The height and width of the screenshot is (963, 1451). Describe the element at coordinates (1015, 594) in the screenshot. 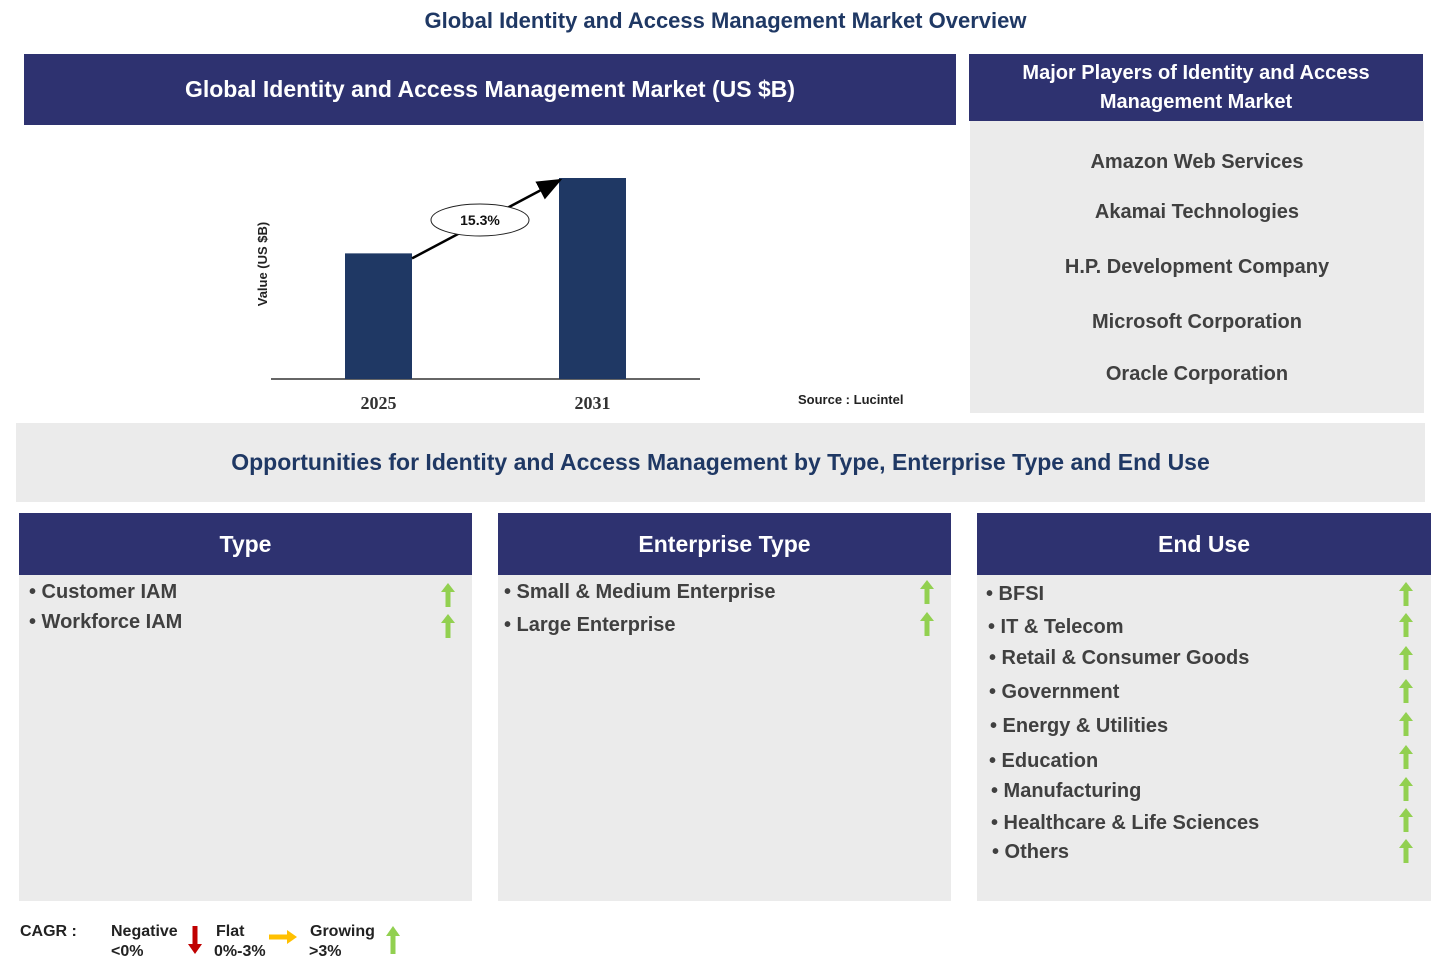

I see `list-item: • BFSI` at that location.